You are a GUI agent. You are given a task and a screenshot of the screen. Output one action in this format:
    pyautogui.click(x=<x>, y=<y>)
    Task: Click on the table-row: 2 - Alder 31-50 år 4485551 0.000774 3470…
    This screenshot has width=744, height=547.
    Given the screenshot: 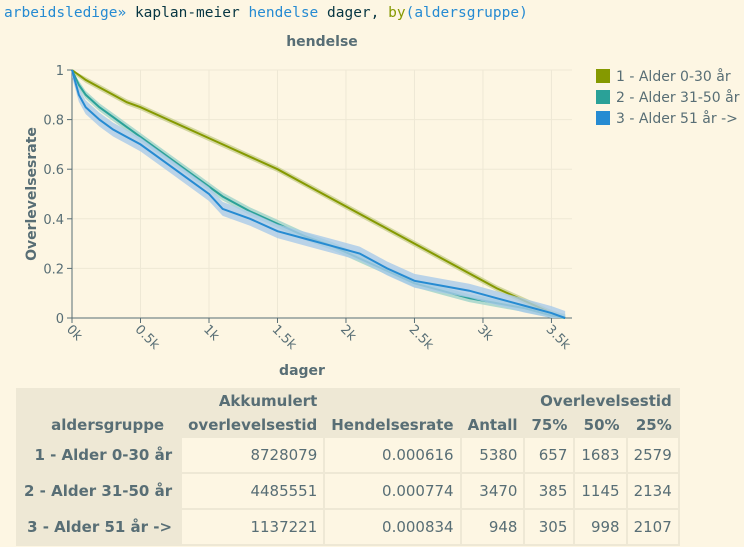 What is the action you would take?
    pyautogui.click(x=348, y=491)
    